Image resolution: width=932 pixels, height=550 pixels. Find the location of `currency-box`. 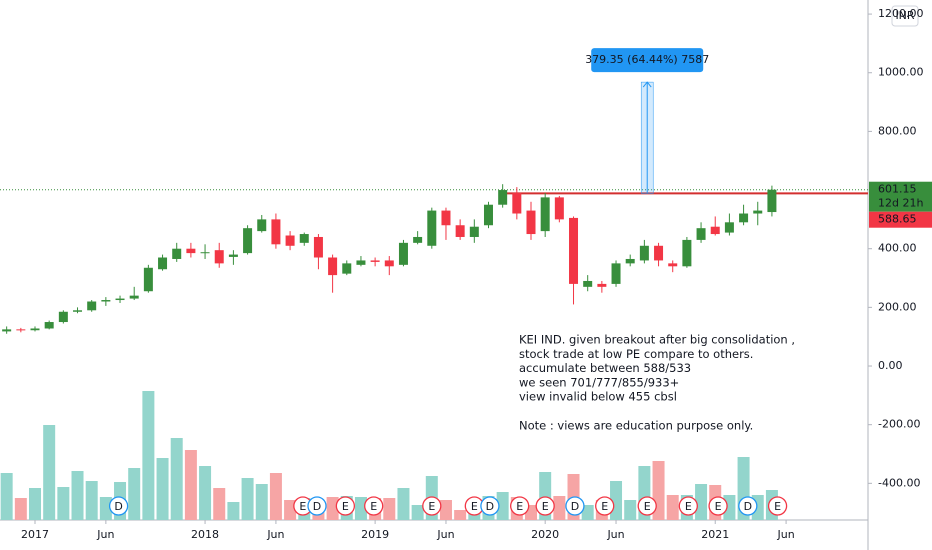

currency-box is located at coordinates (905, 16).